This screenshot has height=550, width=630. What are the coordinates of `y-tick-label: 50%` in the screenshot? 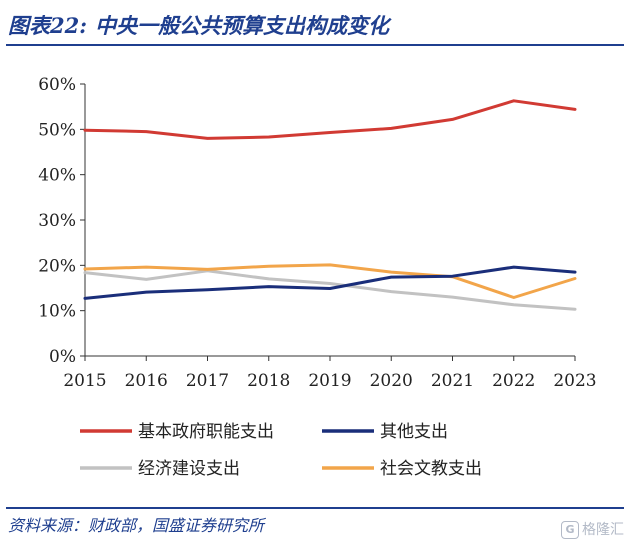 It's located at (57, 130).